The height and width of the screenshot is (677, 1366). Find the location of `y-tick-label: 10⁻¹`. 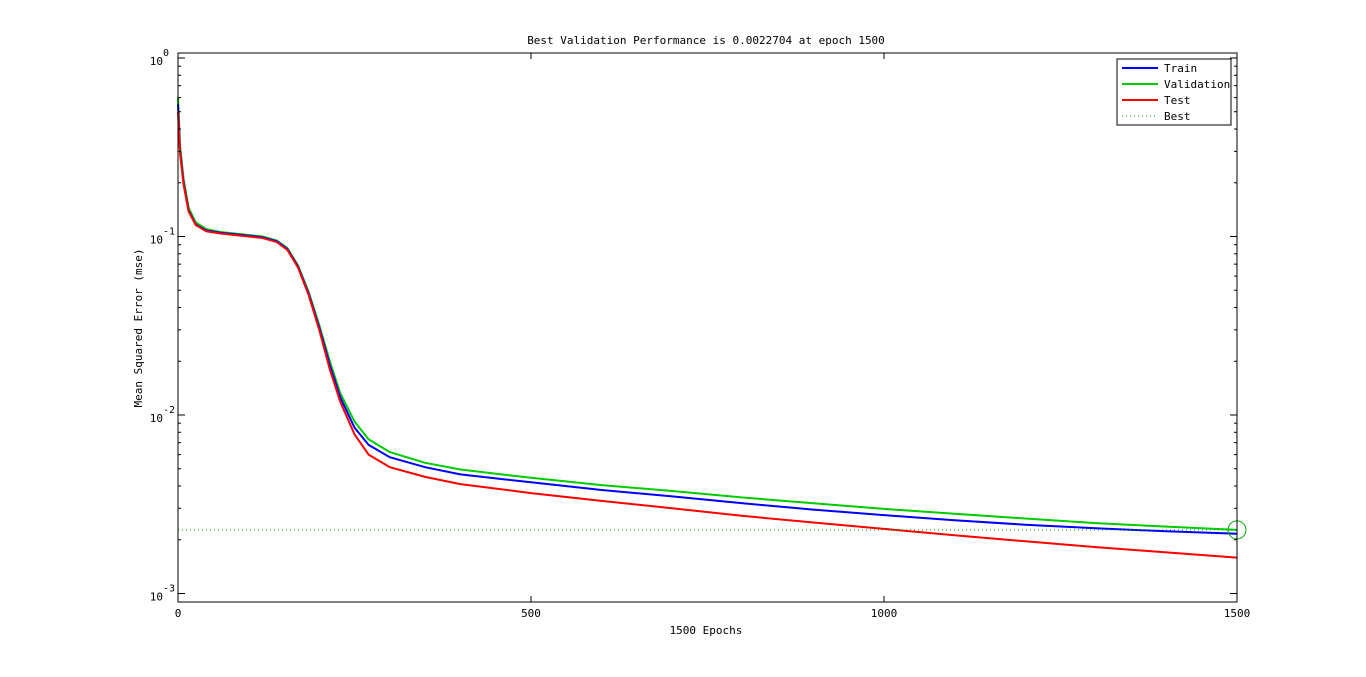

y-tick-label: 10⁻¹ is located at coordinates (162, 237).